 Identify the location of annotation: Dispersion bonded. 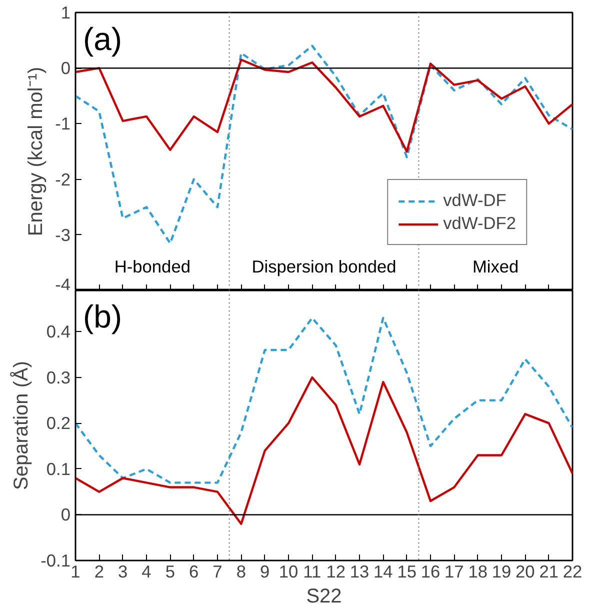
(324, 266).